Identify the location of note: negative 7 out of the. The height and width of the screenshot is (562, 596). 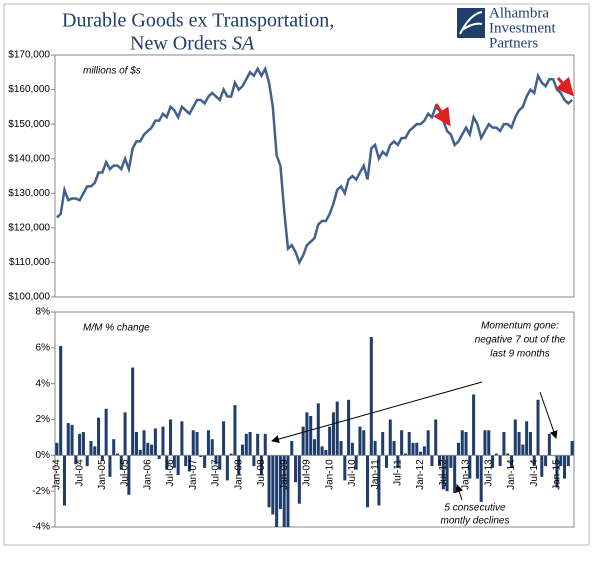
(520, 340).